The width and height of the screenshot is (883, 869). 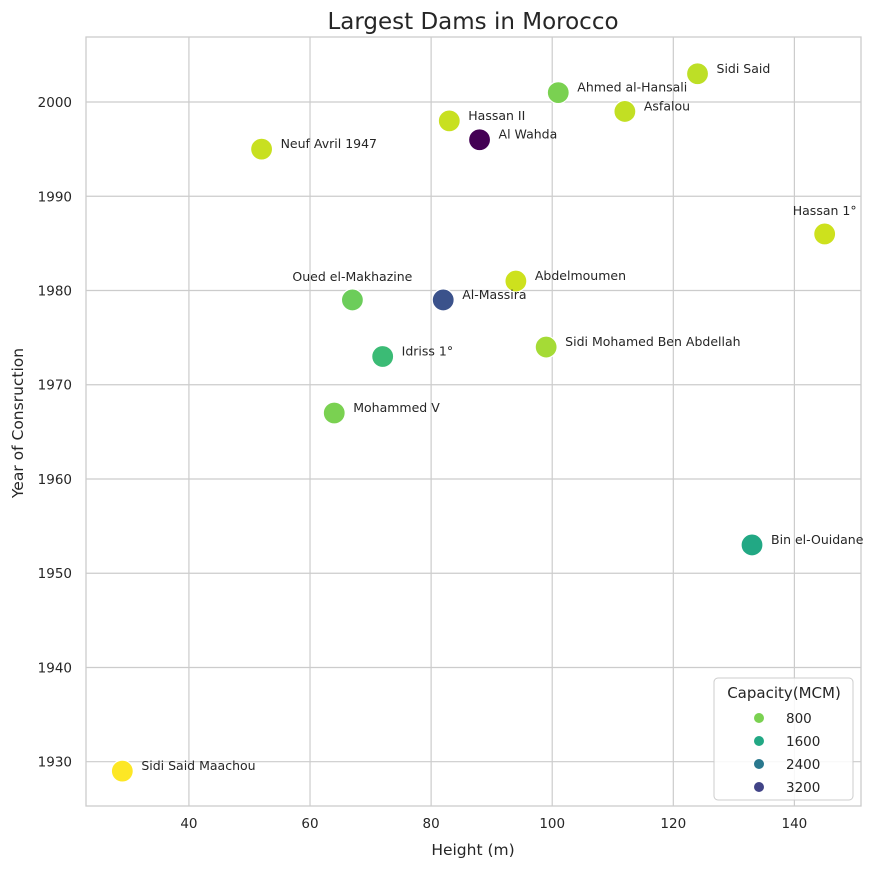 I want to click on x-tick-label: 60, so click(x=309, y=824).